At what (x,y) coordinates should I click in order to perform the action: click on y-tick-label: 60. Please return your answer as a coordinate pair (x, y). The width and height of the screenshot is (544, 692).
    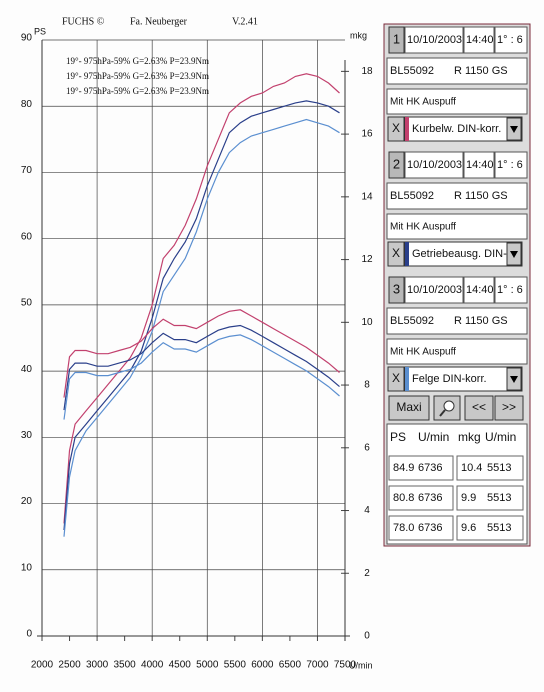
    Looking at the image, I should click on (27, 236).